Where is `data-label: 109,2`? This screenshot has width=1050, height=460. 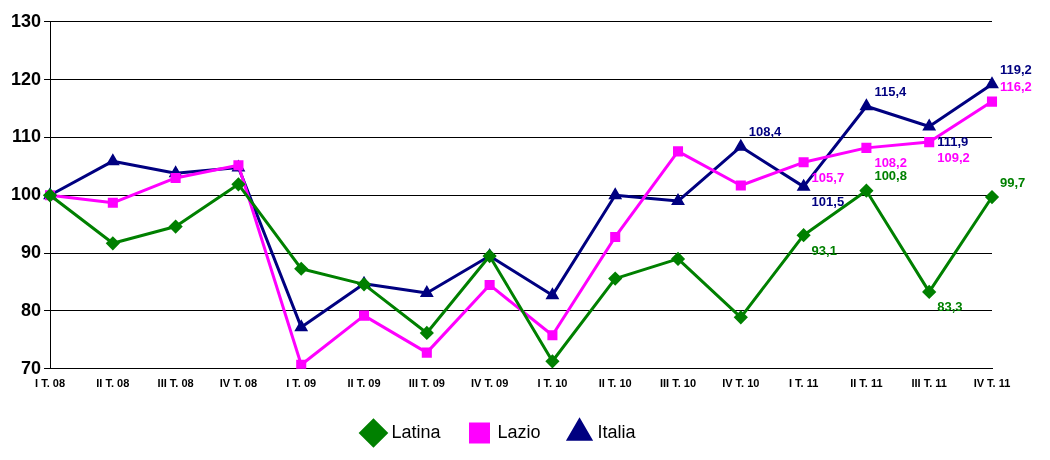
data-label: 109,2 is located at coordinates (953, 157).